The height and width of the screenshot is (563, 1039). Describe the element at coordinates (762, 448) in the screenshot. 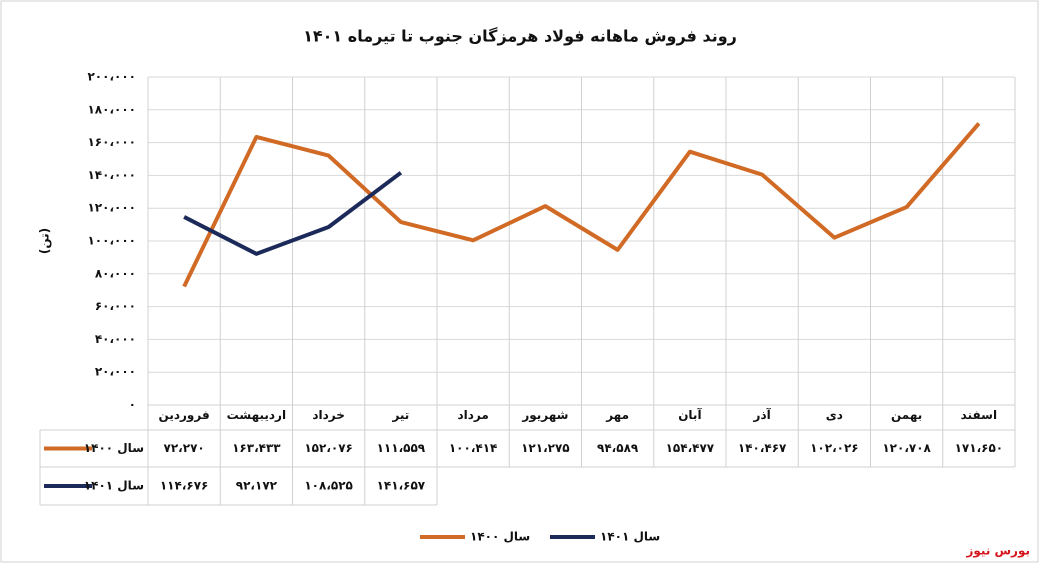

I see `data-label: ۱۴۰،۴۶۷` at that location.